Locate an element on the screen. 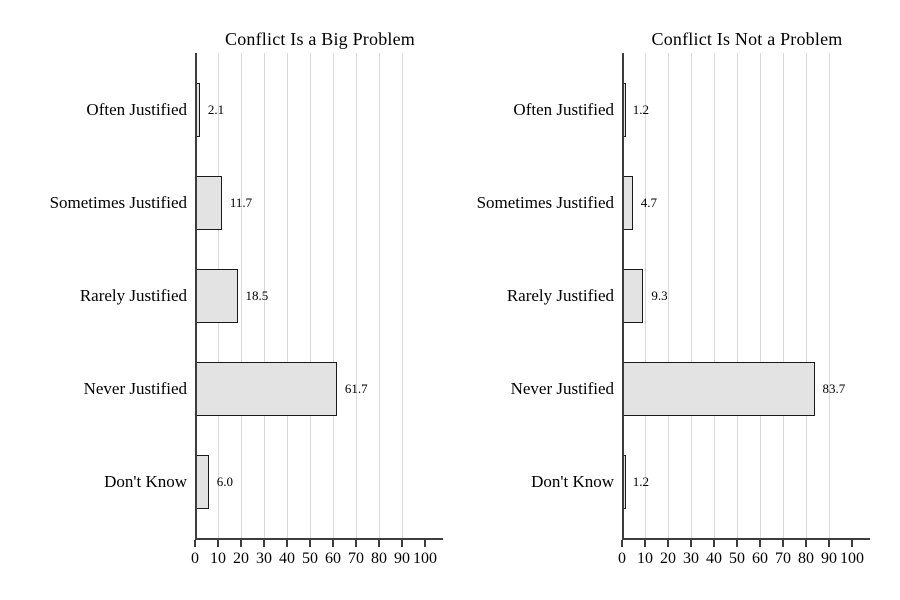 The image size is (900, 600). bar-value-label: 4.7 is located at coordinates (649, 202).